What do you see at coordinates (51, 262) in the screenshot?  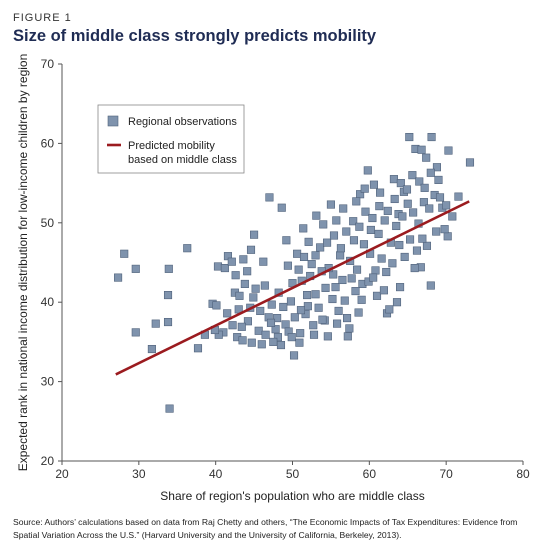 I see `y-axis-ticks: 20 30 40 50 60 70` at bounding box center [51, 262].